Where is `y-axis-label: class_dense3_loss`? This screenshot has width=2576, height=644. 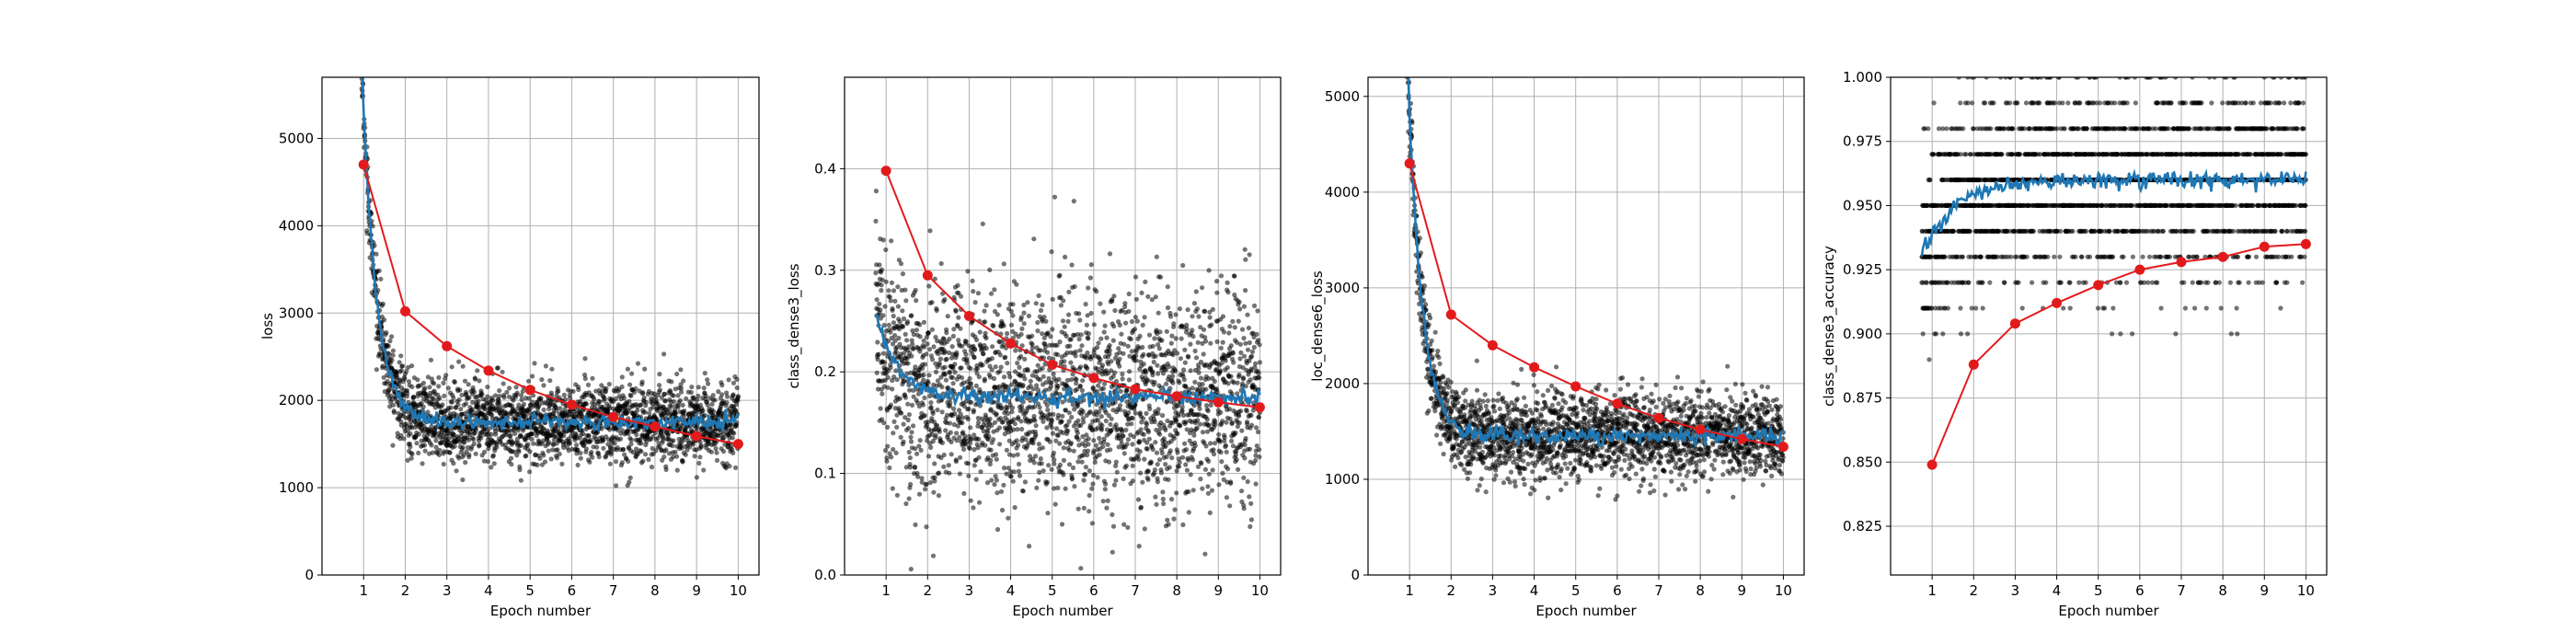 y-axis-label: class_dense3_loss is located at coordinates (794, 325).